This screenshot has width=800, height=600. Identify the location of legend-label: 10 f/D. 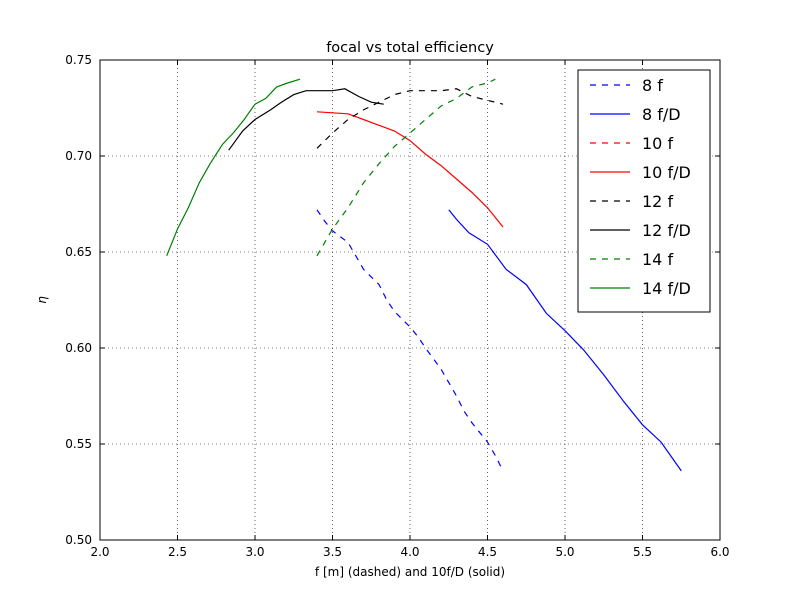
(666, 172).